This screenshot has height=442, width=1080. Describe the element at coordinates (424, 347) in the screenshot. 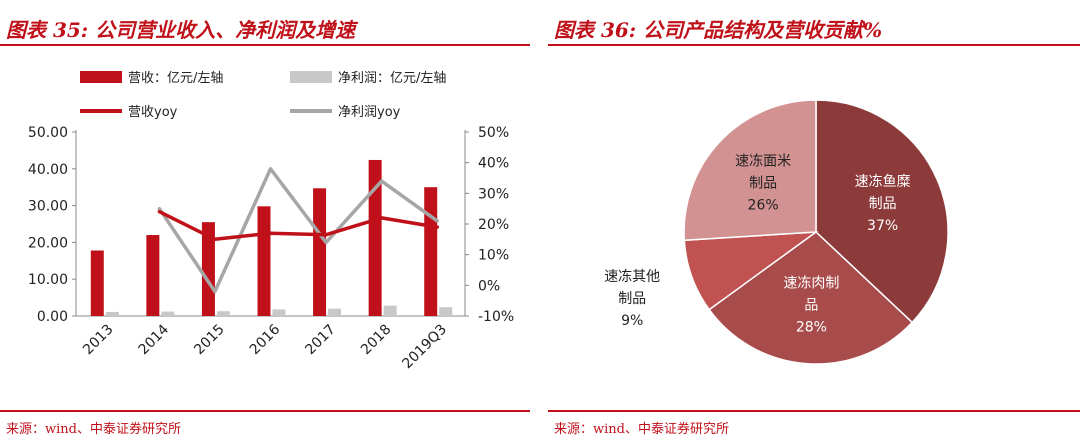

I see `x-tick-label: 2019Q3` at that location.